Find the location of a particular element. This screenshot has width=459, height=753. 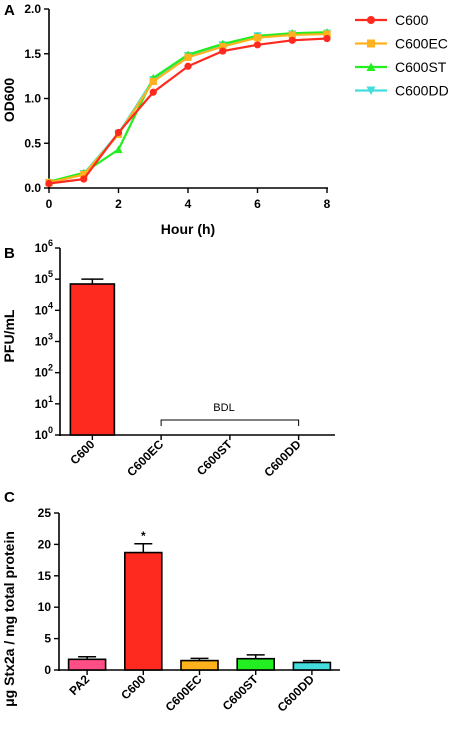

panel-b-y-tick-label: 10⁴ is located at coordinates (44, 308).